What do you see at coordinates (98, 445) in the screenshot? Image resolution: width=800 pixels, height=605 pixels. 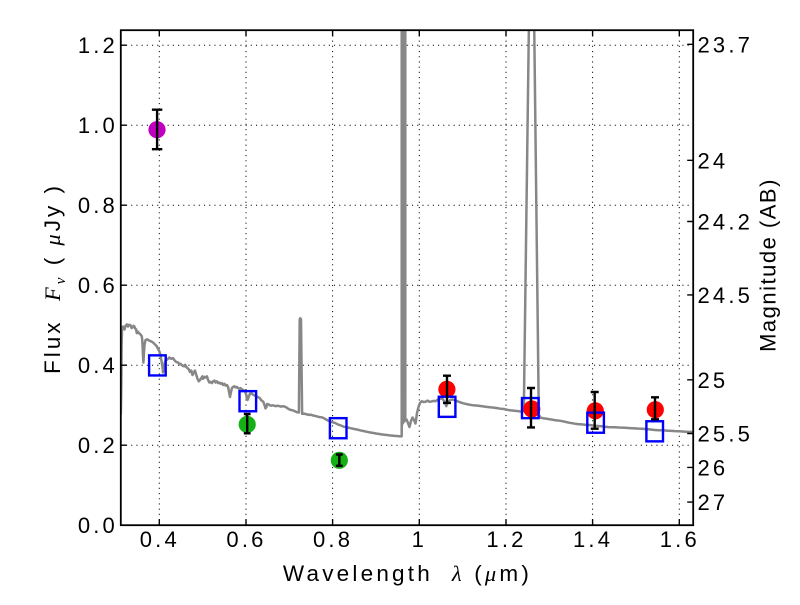 I see `svg-text: 0.2` at bounding box center [98, 445].